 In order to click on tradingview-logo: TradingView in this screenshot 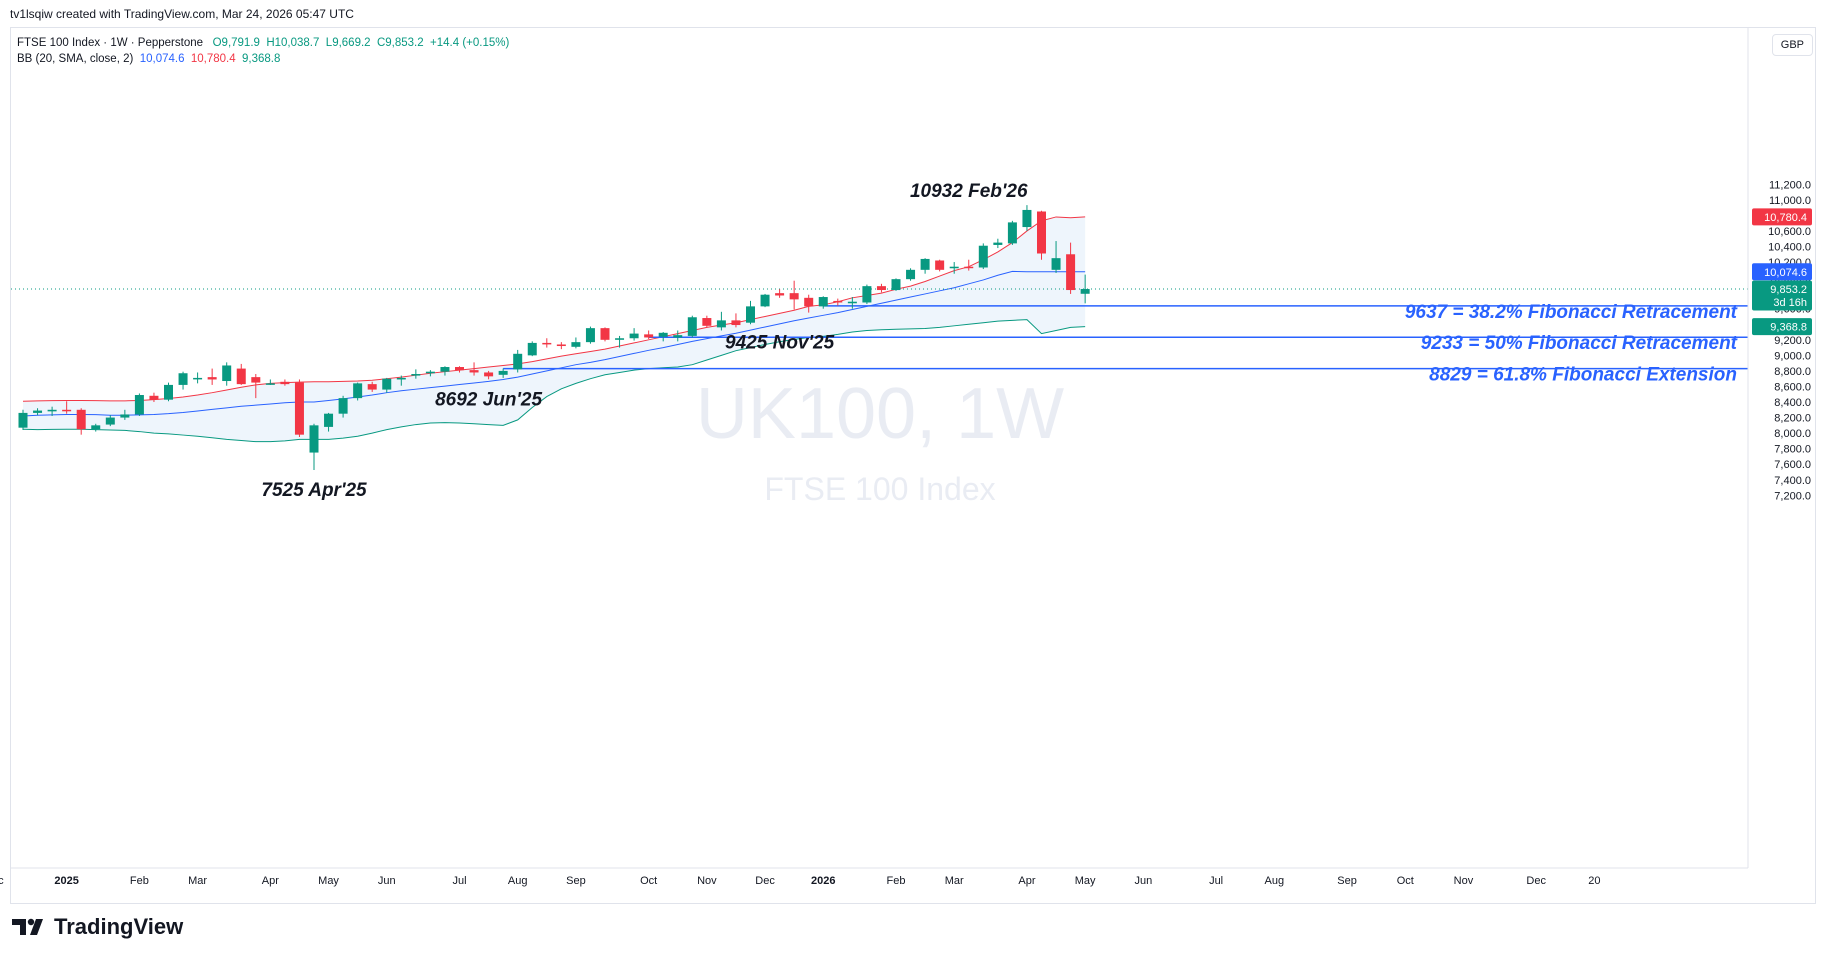, I will do `click(97, 927)`.